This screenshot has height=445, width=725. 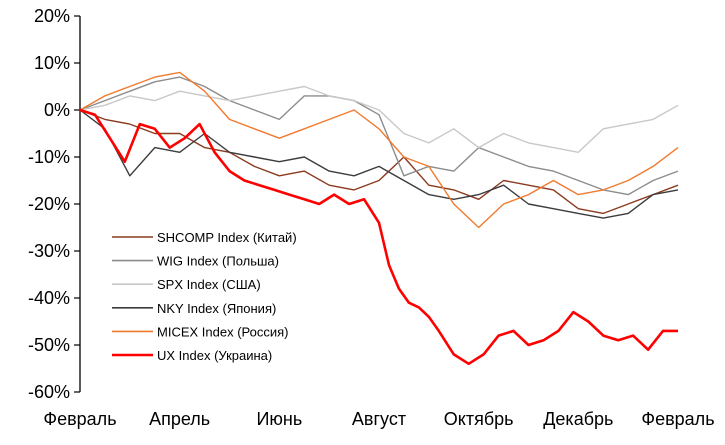 What do you see at coordinates (179, 419) in the screenshot?
I see `x-tick-label: Апрель` at bounding box center [179, 419].